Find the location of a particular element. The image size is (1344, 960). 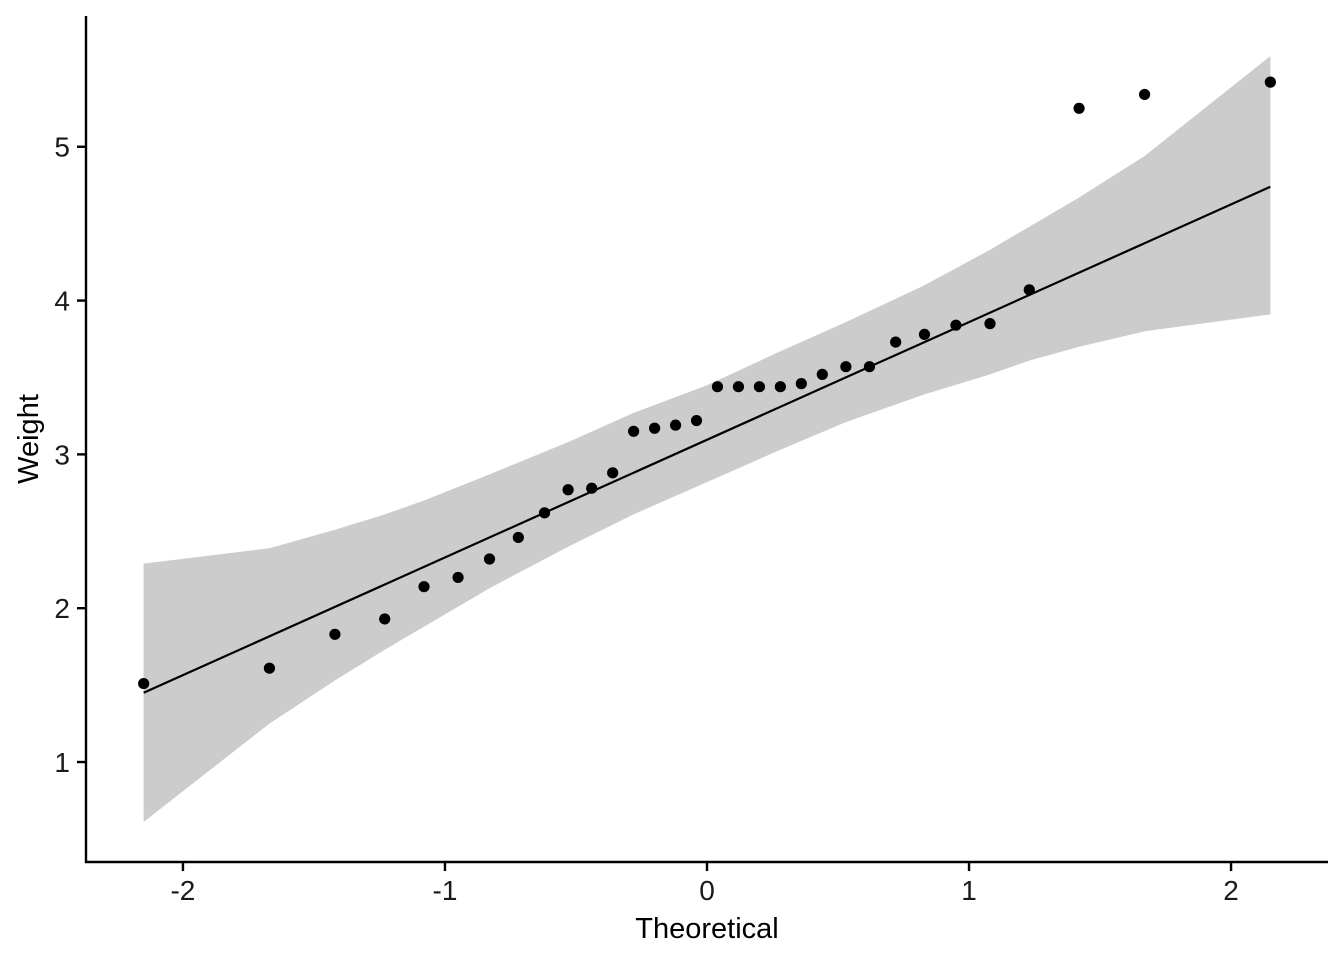

x-tick-label: -2 is located at coordinates (182, 890).